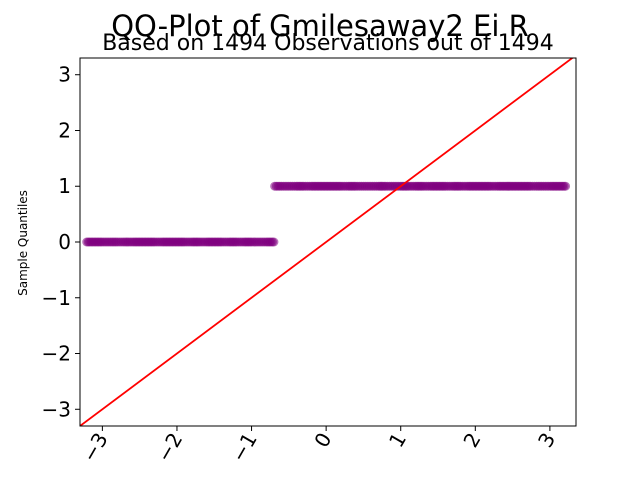  Describe the element at coordinates (64, 186) in the screenshot. I see `y-tick-label: 1` at that location.